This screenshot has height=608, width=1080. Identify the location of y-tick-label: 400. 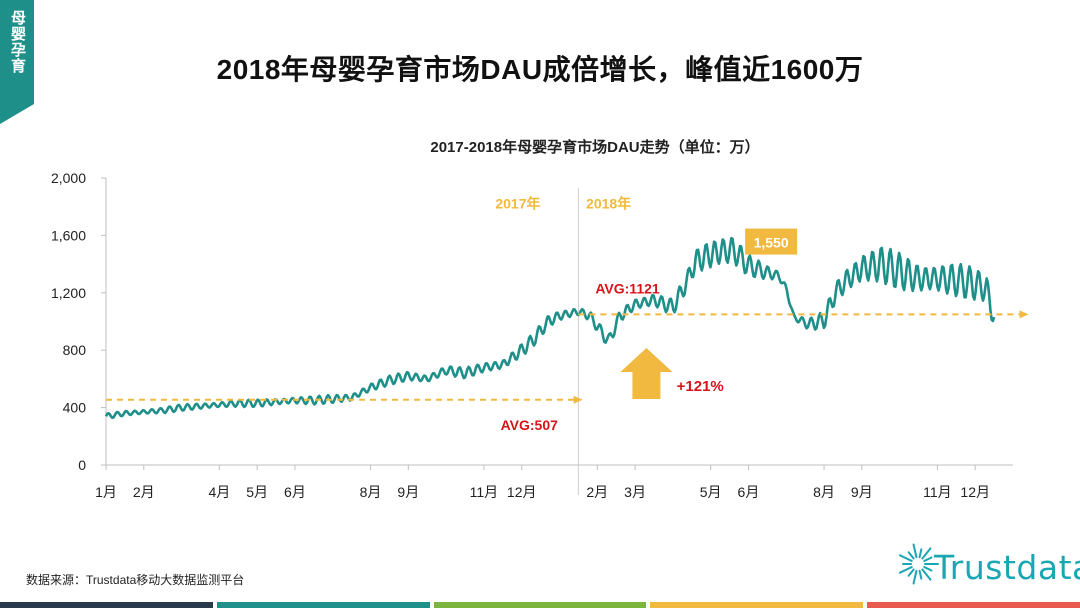
(75, 408).